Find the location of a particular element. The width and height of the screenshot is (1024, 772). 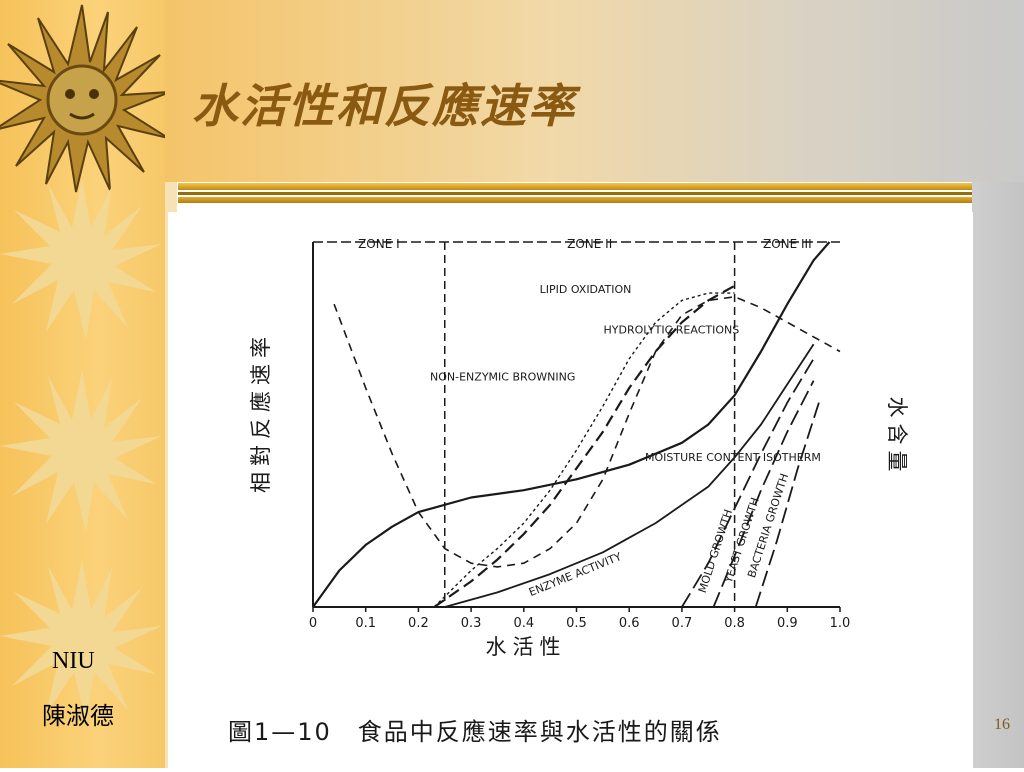

content-right-strip is located at coordinates (998, 475).